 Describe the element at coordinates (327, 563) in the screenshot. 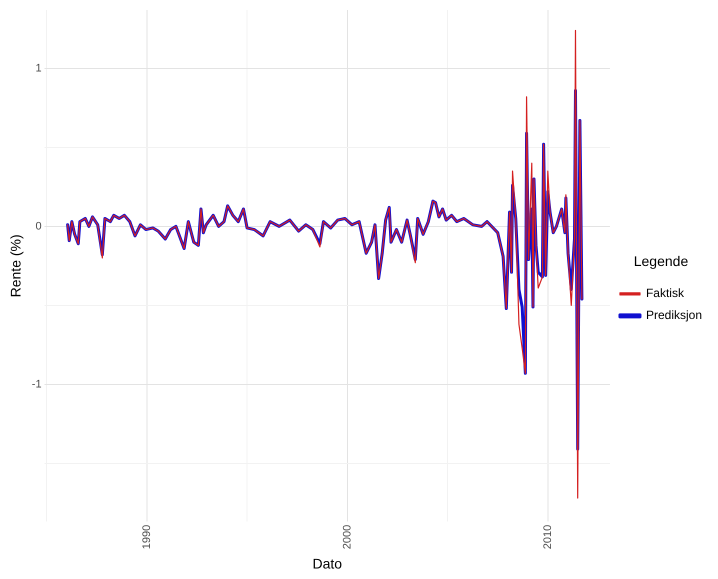

I see `x-axis-title: Dato` at that location.